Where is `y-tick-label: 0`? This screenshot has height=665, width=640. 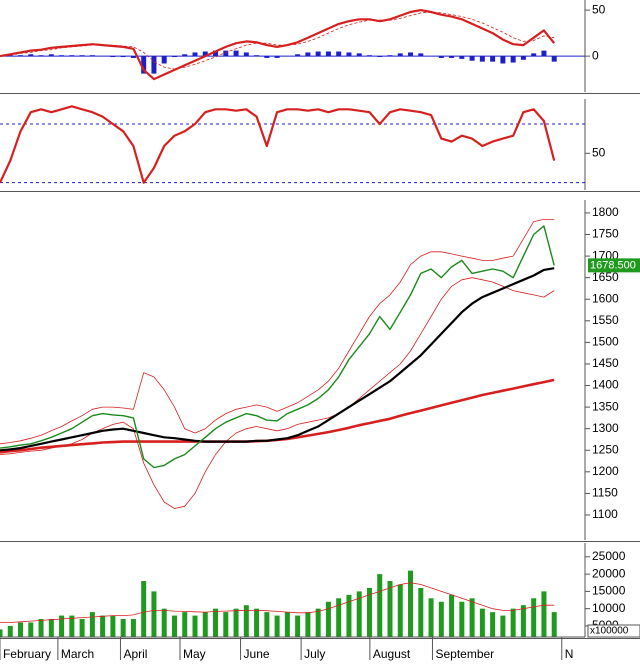 y-tick-label: 0 is located at coordinates (595, 55).